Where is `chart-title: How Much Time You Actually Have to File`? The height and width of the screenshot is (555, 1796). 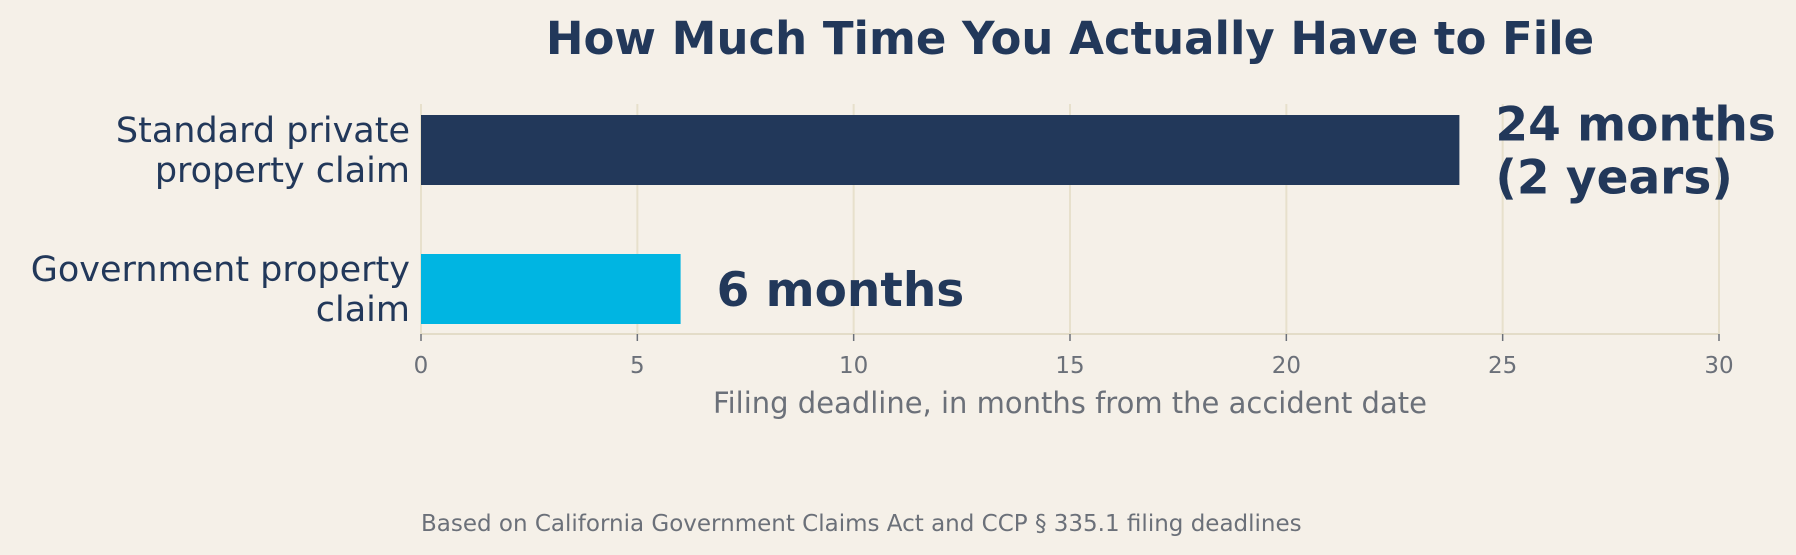
chart-title: How Much Time You Actually Have to File is located at coordinates (1070, 38).